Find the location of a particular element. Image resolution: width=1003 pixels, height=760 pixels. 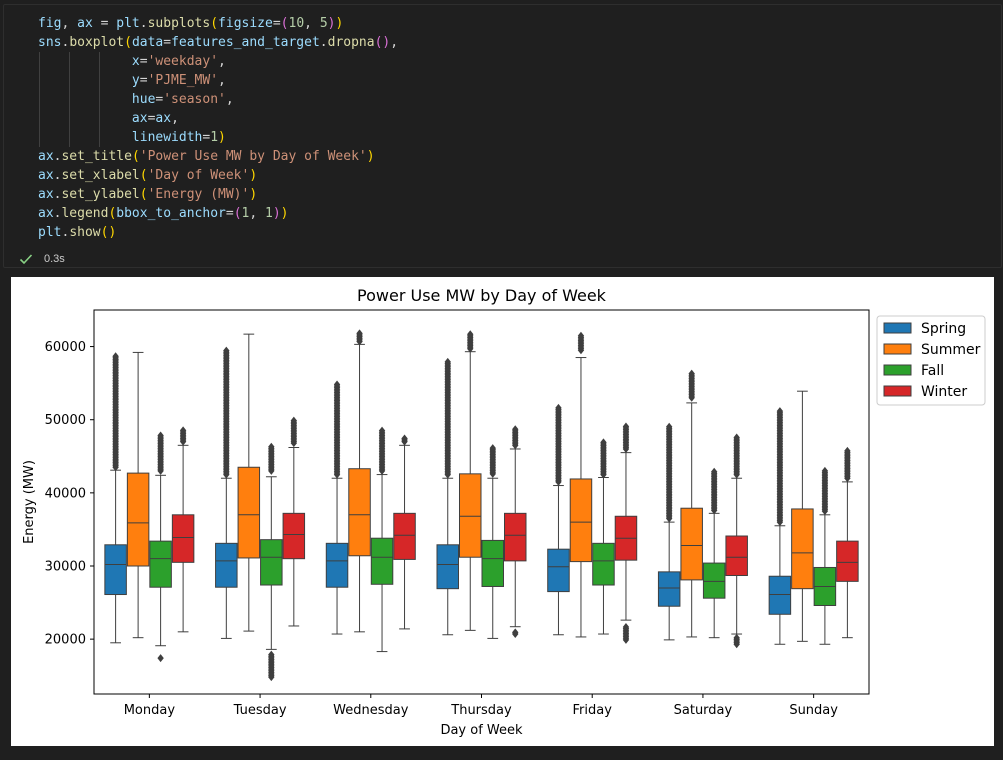

code-line: ax.set_xlabel('Day of Week') is located at coordinates (218, 175).